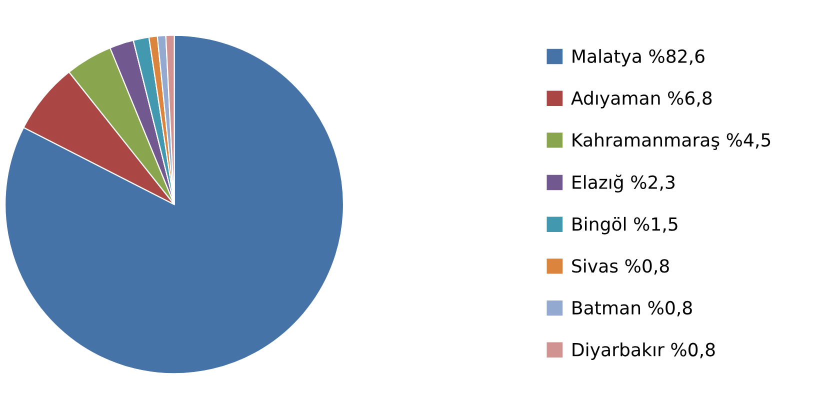 Image resolution: width=830 pixels, height=409 pixels. Describe the element at coordinates (671, 141) in the screenshot. I see `legend-label: Kahramanmaraş %4,5` at that location.